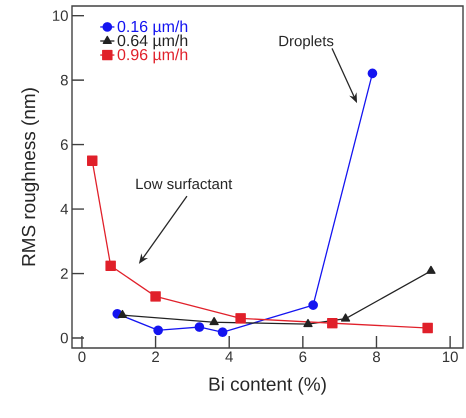 The width and height of the screenshot is (466, 418). Describe the element at coordinates (64, 338) in the screenshot. I see `y-tick-label: 0` at that location.